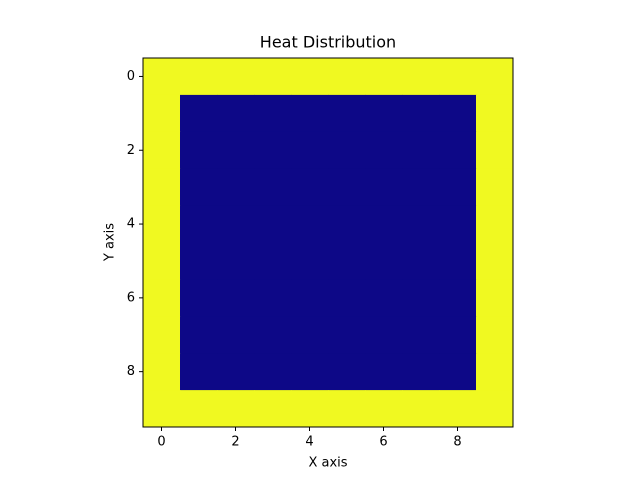 This screenshot has width=640, height=480. I want to click on y-tick-label: 2, so click(131, 150).